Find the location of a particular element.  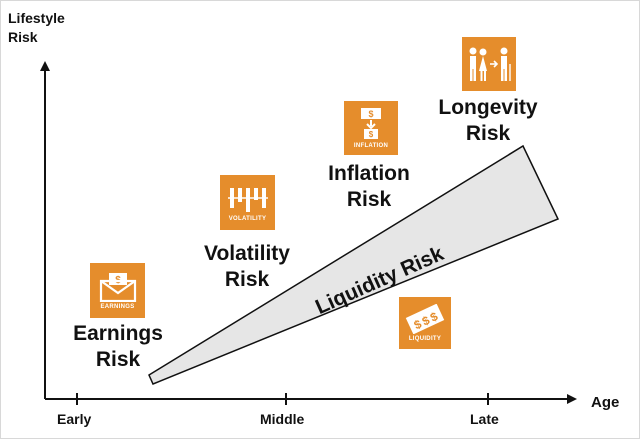

volatility-icon-caption: VOLATILITY is located at coordinates (247, 218).